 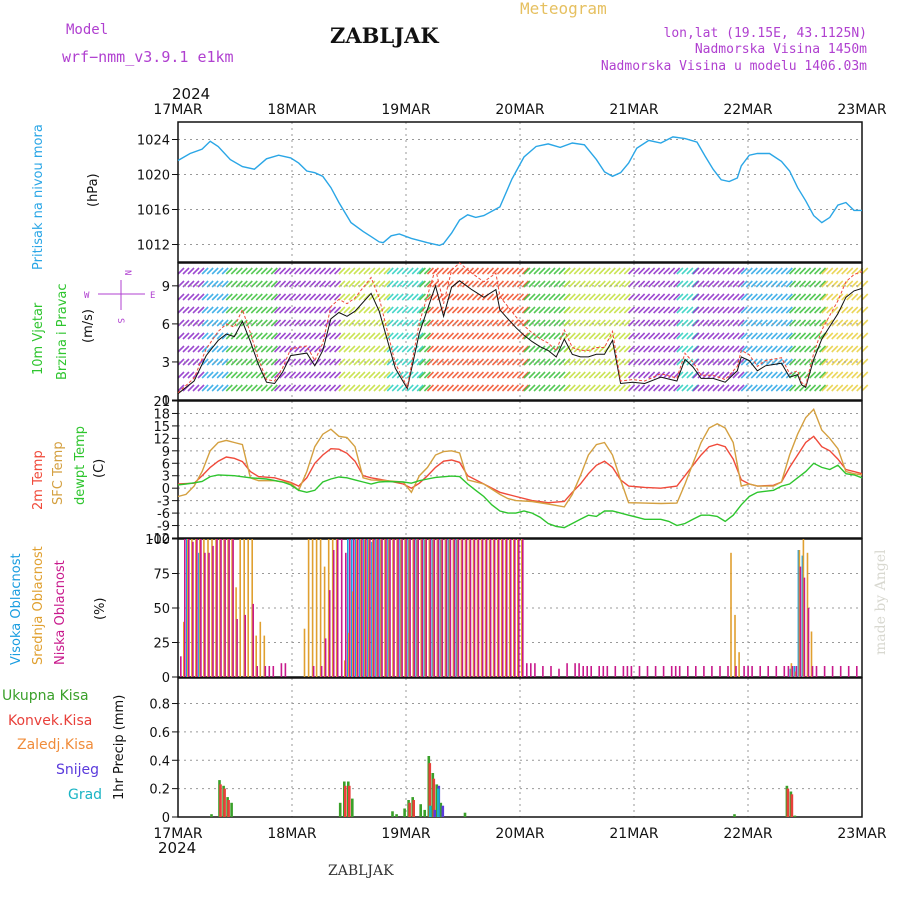 What do you see at coordinates (159, 705) in the screenshot?
I see `y-tick-label: 0.8` at bounding box center [159, 705].